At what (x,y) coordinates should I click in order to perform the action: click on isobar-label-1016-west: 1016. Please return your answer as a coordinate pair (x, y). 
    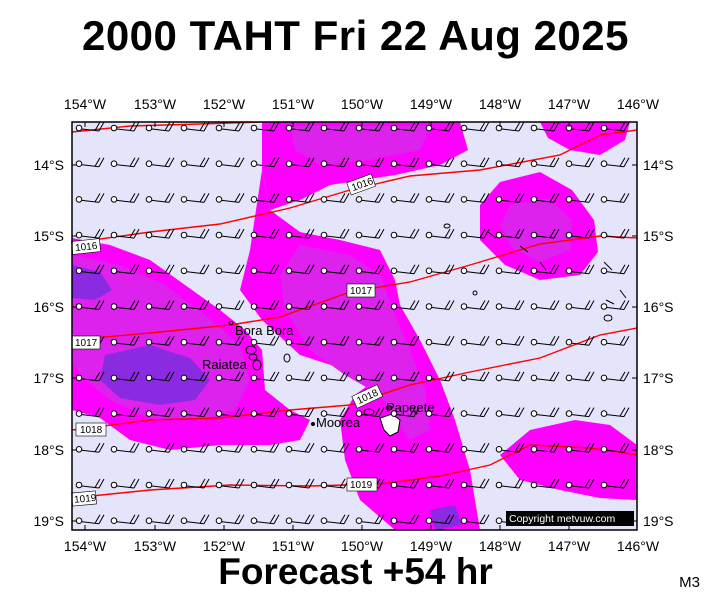
    Looking at the image, I should click on (87, 247).